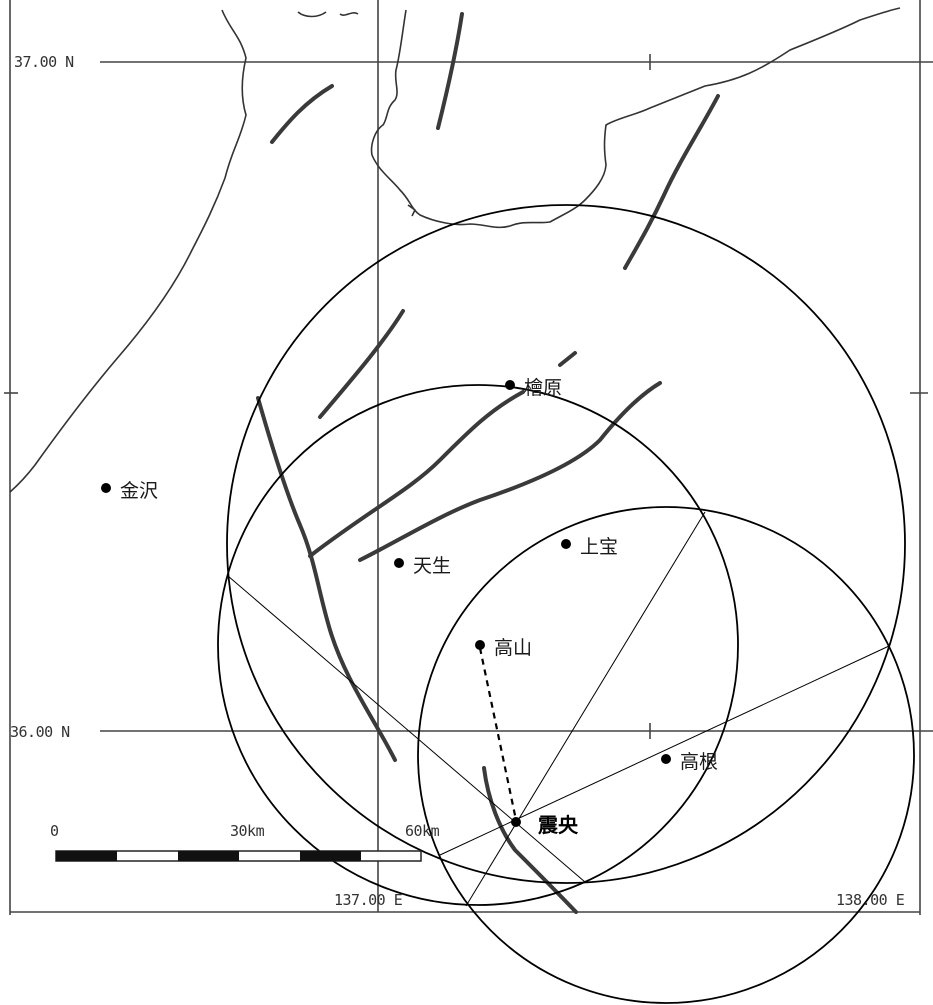  I want to click on latitude-label-top: 37.00 N, so click(44, 62).